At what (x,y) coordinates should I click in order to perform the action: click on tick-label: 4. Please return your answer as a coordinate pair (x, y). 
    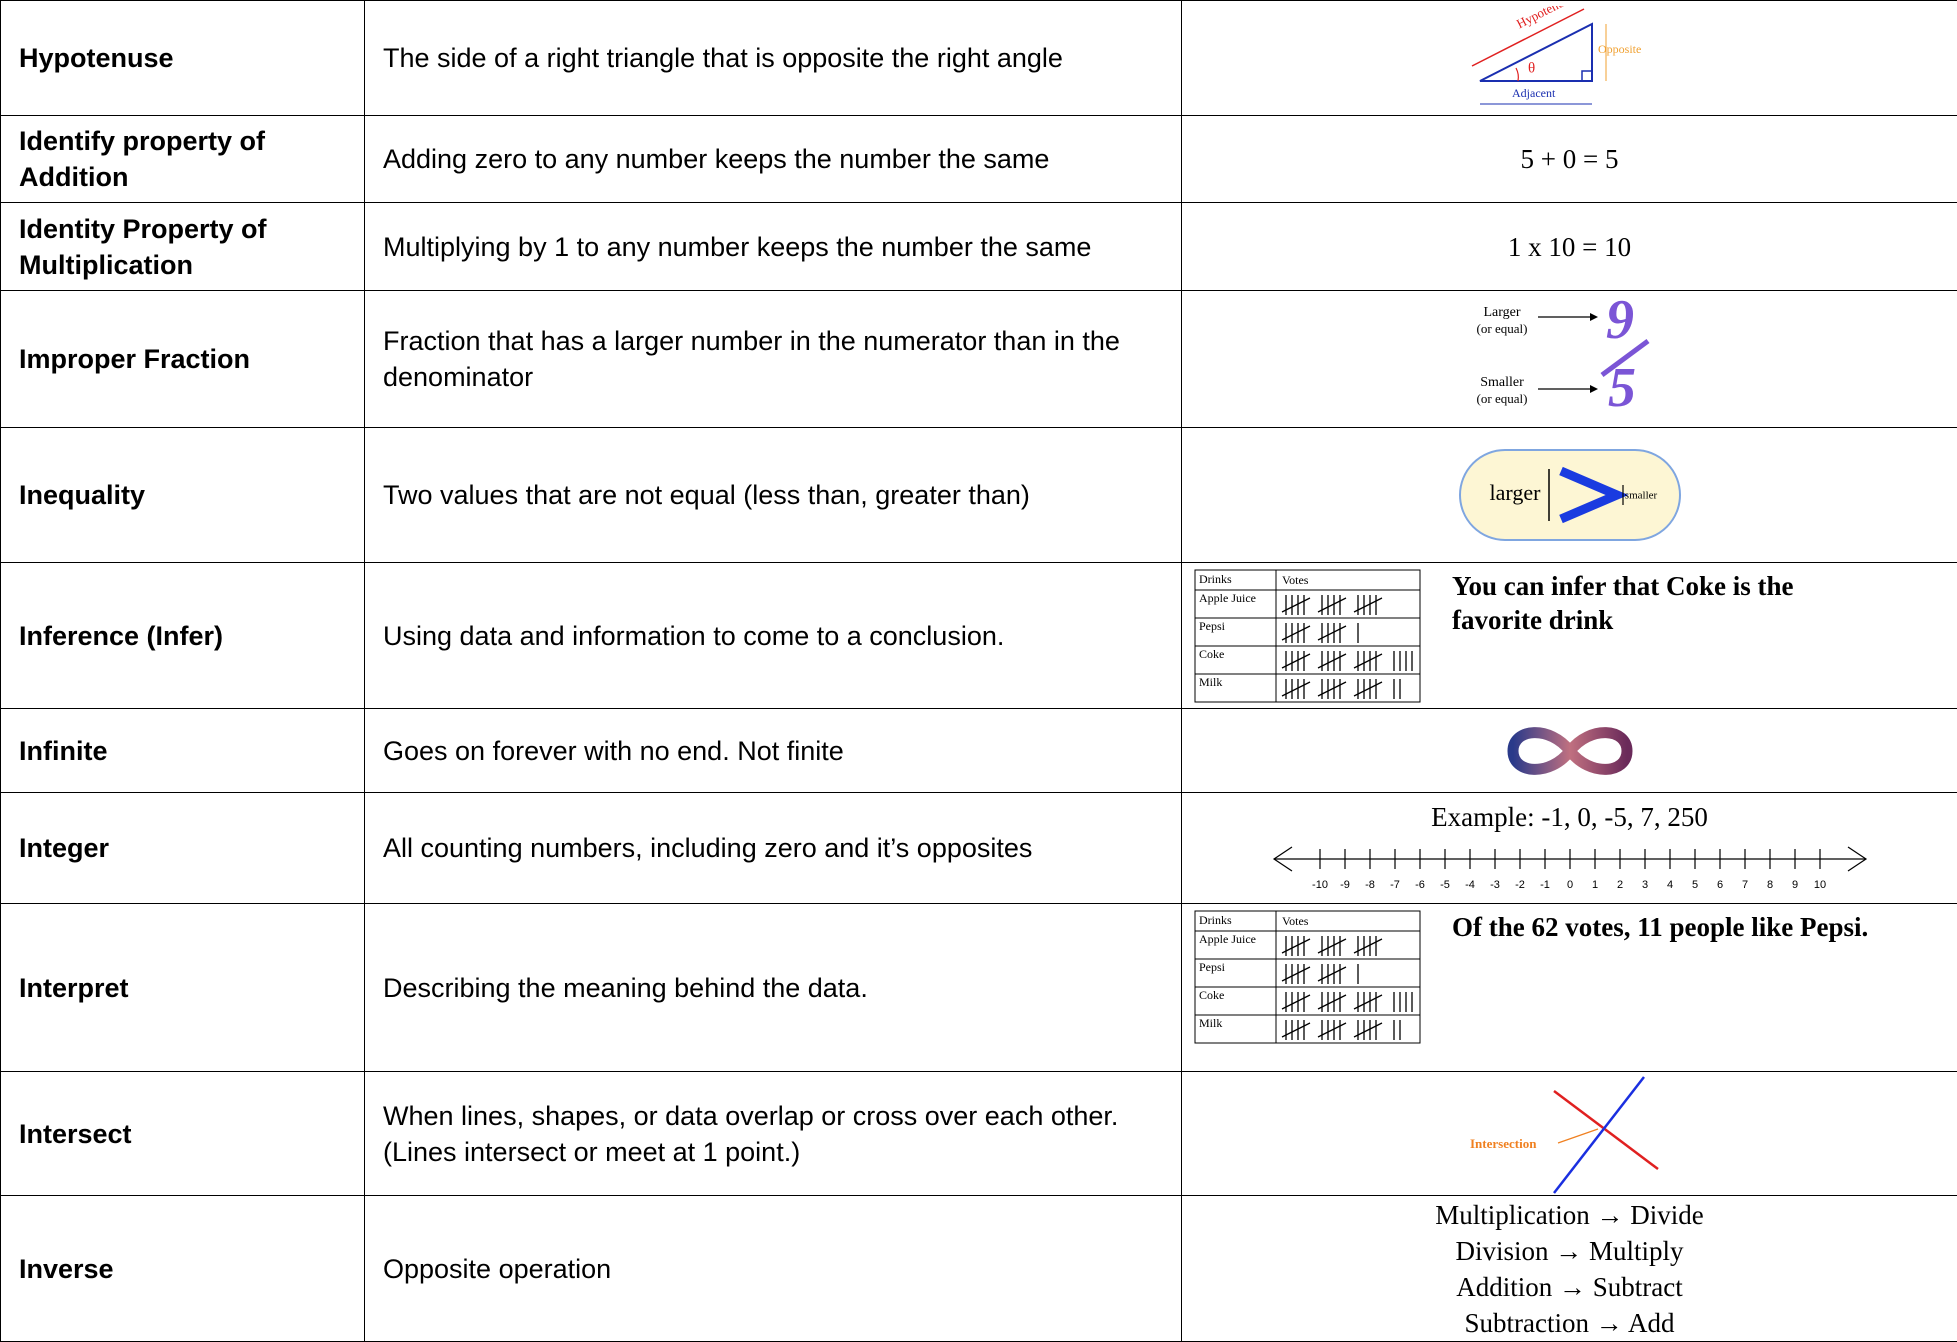
    Looking at the image, I should click on (1669, 885).